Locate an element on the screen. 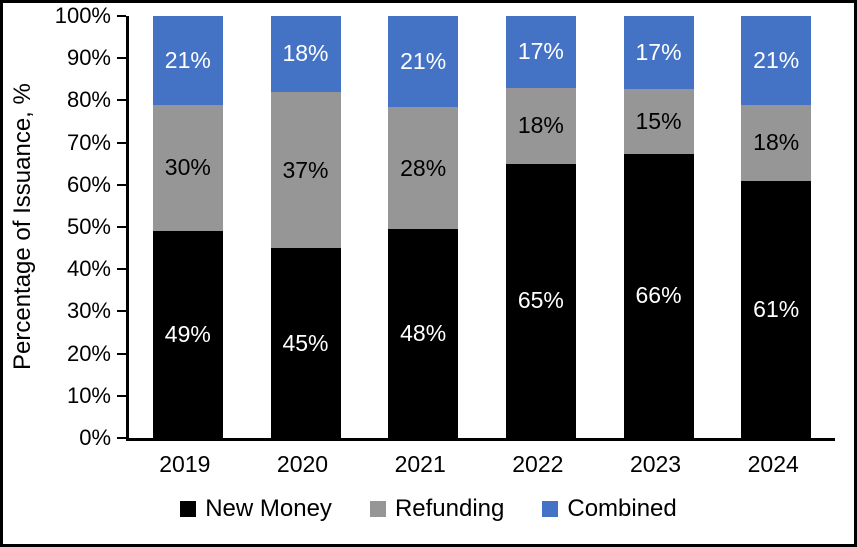 The width and height of the screenshot is (857, 547). y-tick-label: 60% is located at coordinates (88, 184).